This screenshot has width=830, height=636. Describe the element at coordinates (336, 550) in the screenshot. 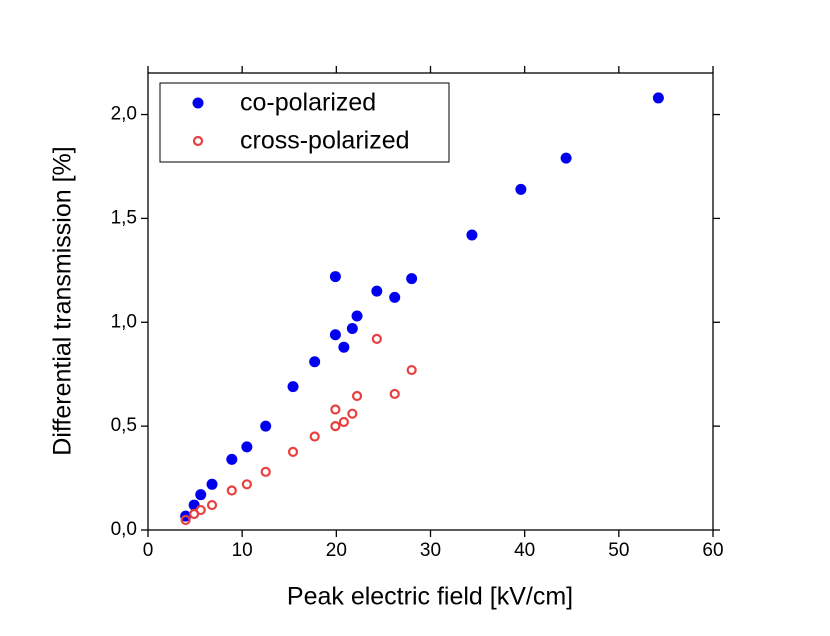

I see `x-tick-label: 20` at that location.